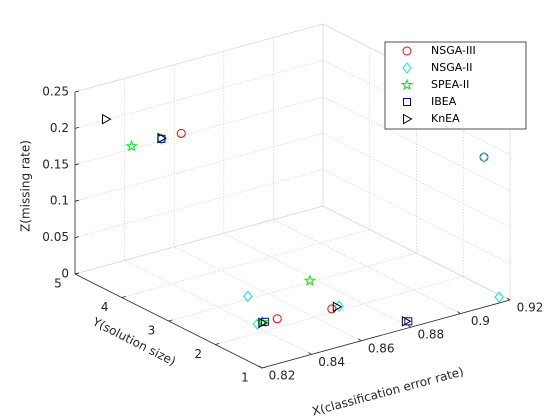 This screenshot has height=420, width=560. I want to click on legend-label: NSGA-II, so click(451, 67).